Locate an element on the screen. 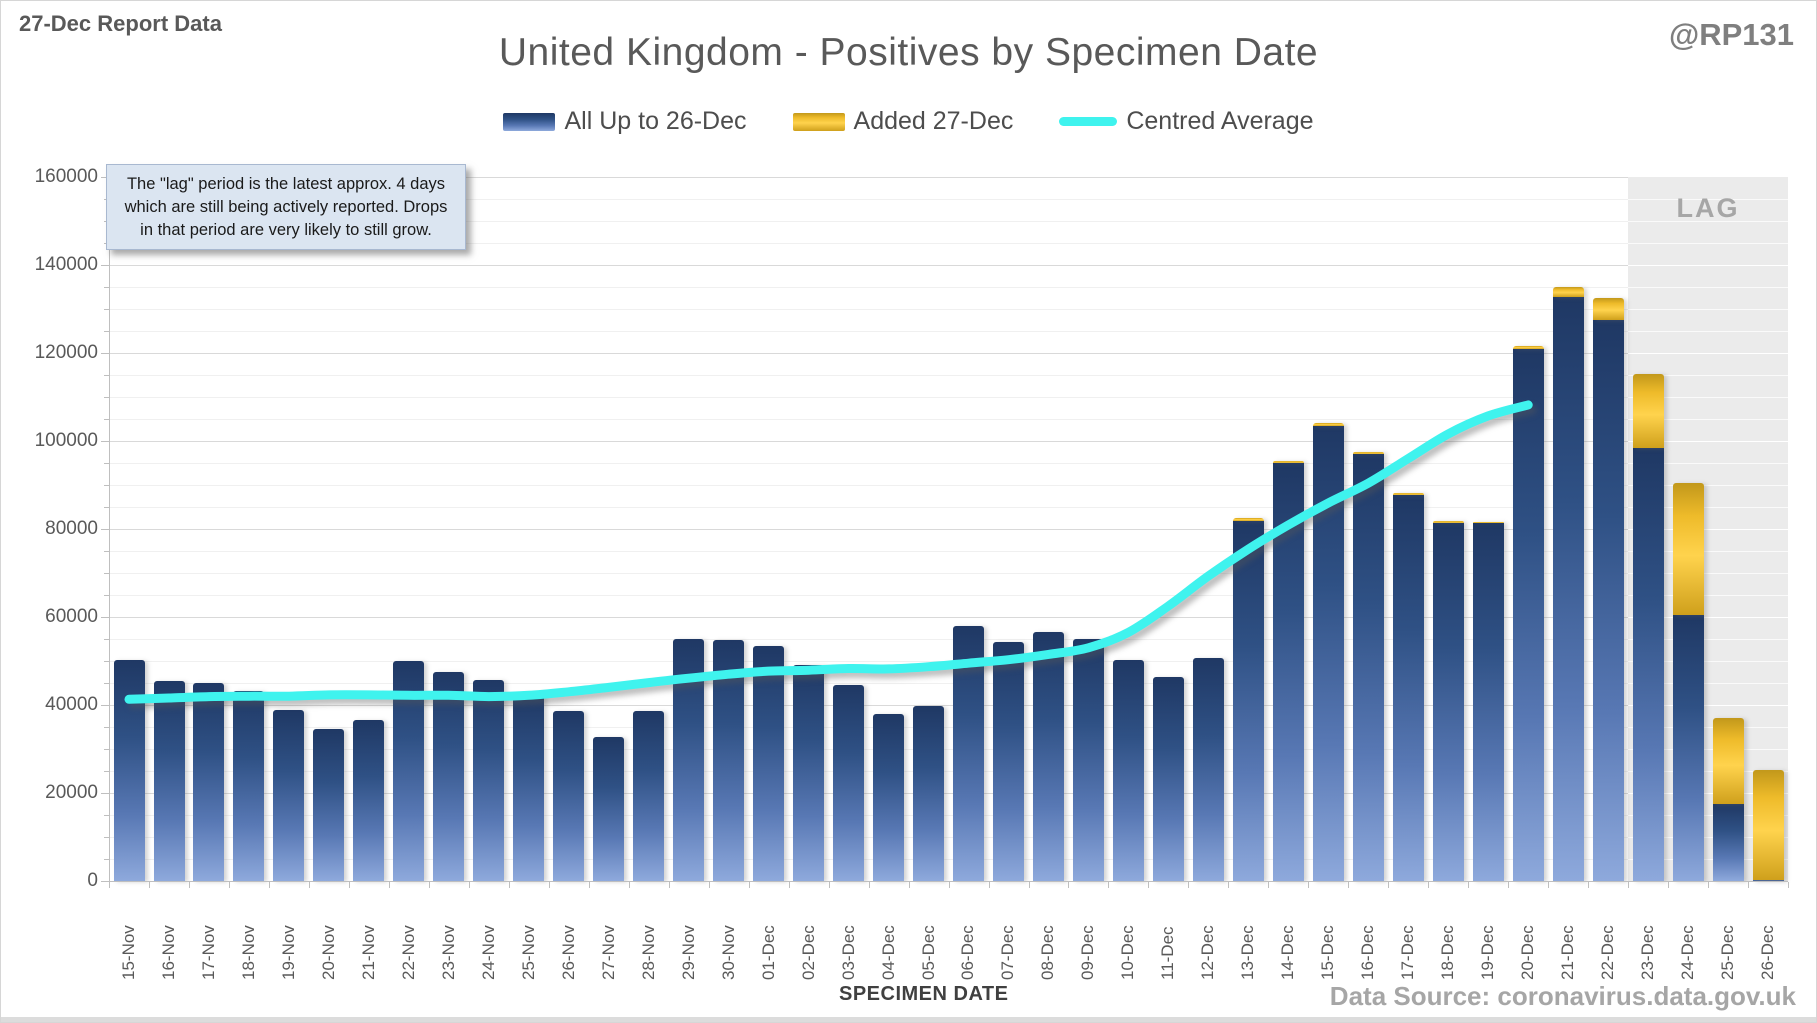  bar-18-Nov is located at coordinates (249, 785).